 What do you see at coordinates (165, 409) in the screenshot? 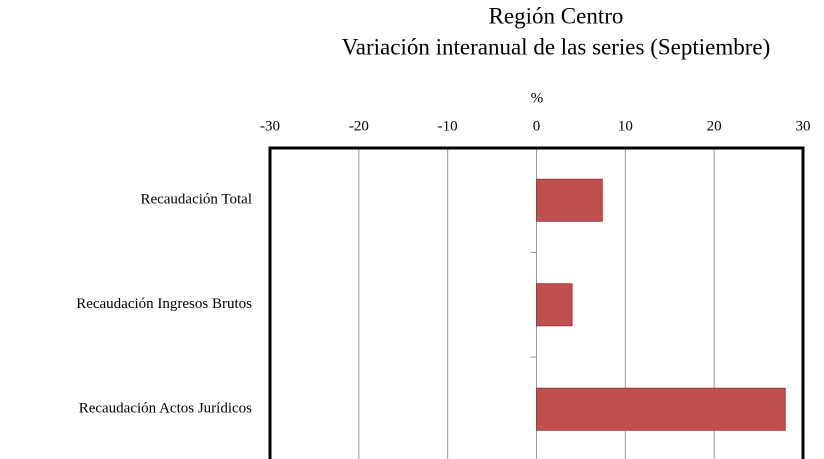
I see `y-tick-label: Recaudación Actos Jurídicos` at bounding box center [165, 409].